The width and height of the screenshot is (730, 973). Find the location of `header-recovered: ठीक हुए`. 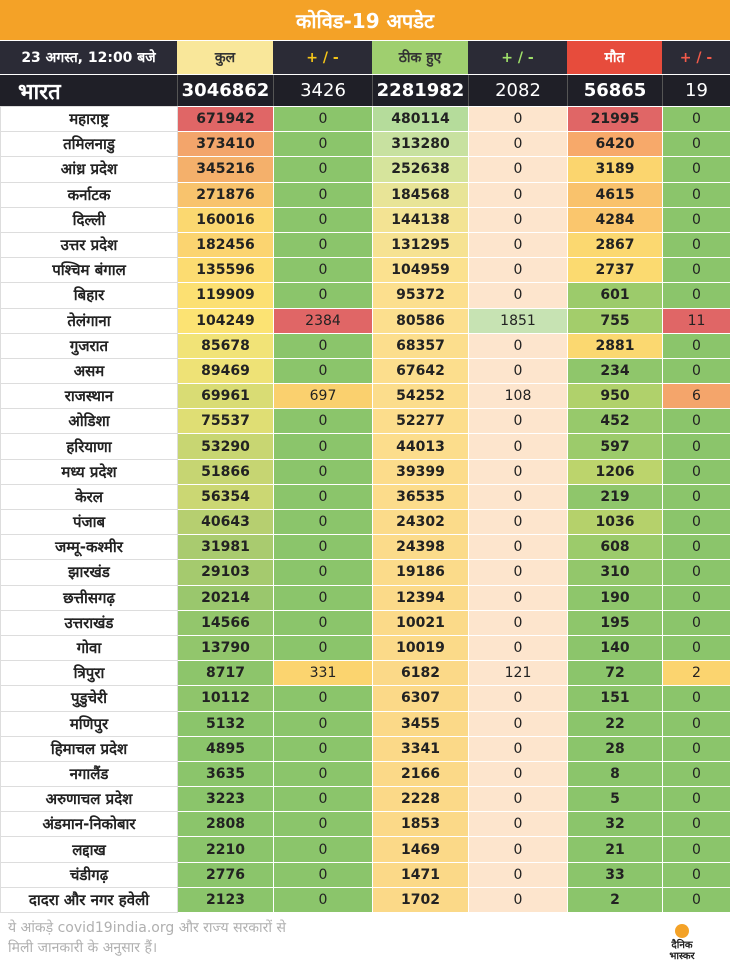

header-recovered: ठीक हुए is located at coordinates (420, 57).